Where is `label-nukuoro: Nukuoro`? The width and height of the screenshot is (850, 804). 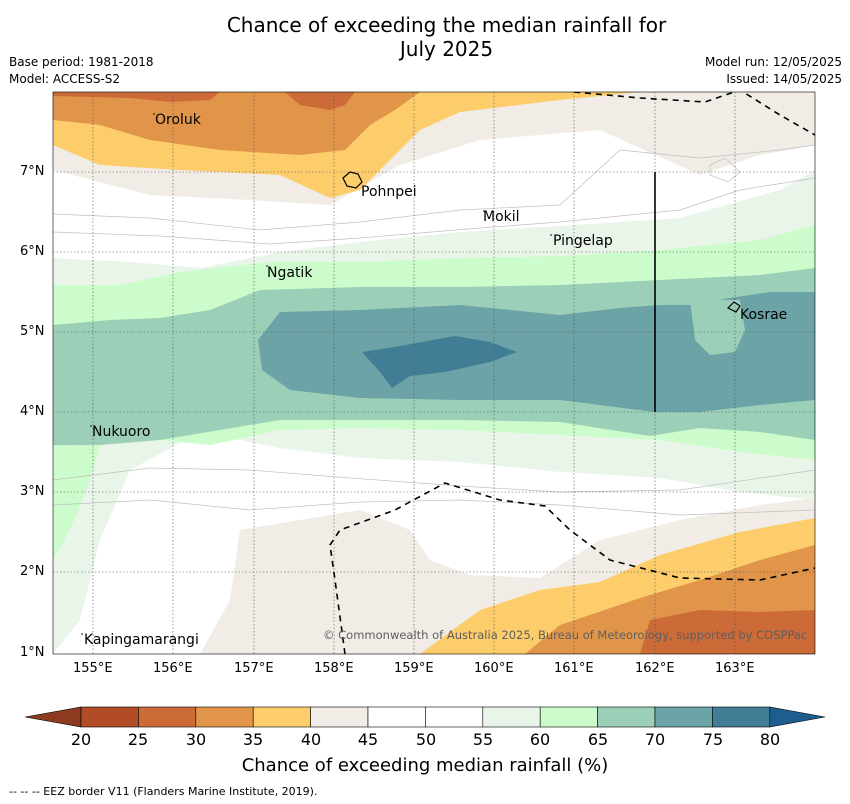 label-nukuoro: Nukuoro is located at coordinates (121, 432).